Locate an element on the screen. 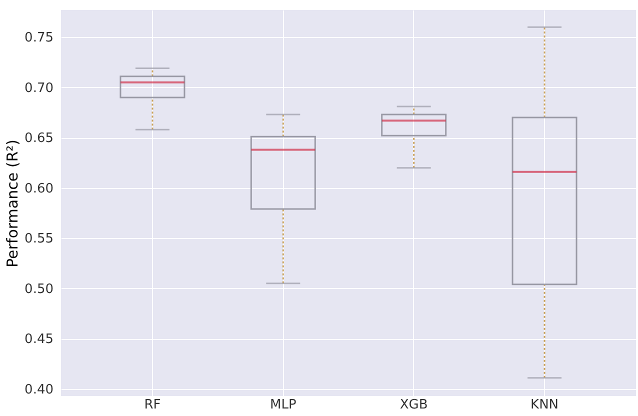  x-tick-label: MLP is located at coordinates (283, 405).